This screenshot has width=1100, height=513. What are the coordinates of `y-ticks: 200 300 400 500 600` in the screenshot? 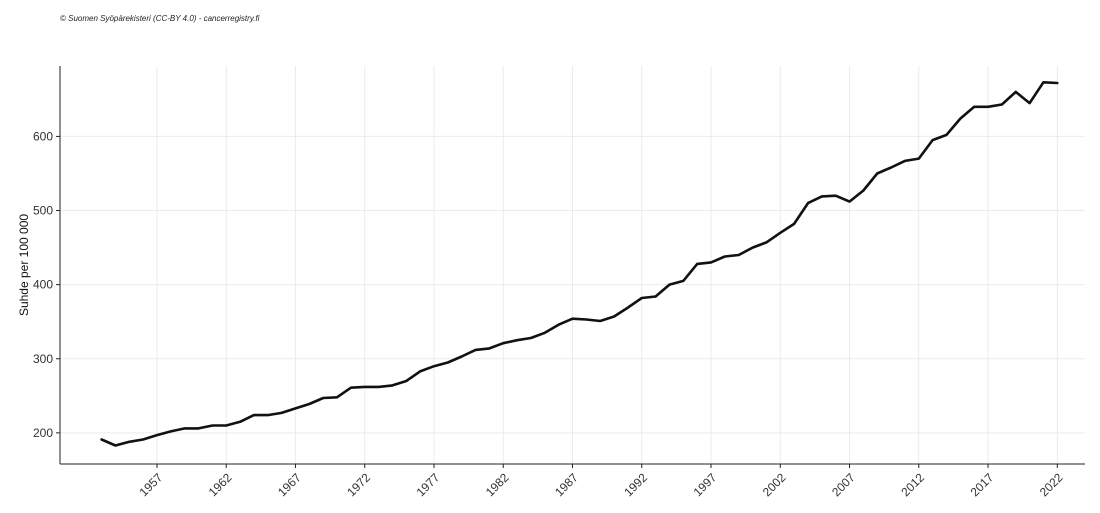 It's located at (46, 284).